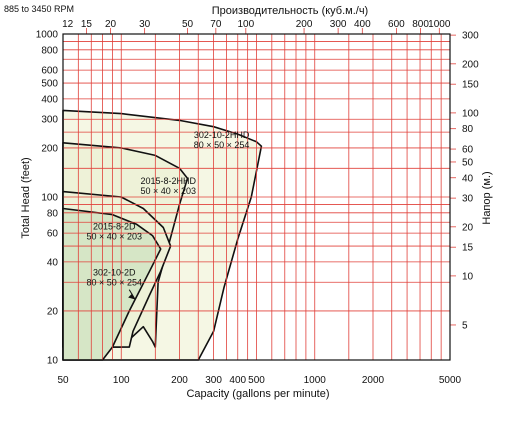  What do you see at coordinates (53, 361) in the screenshot?
I see `y-tick-label: 10` at bounding box center [53, 361].